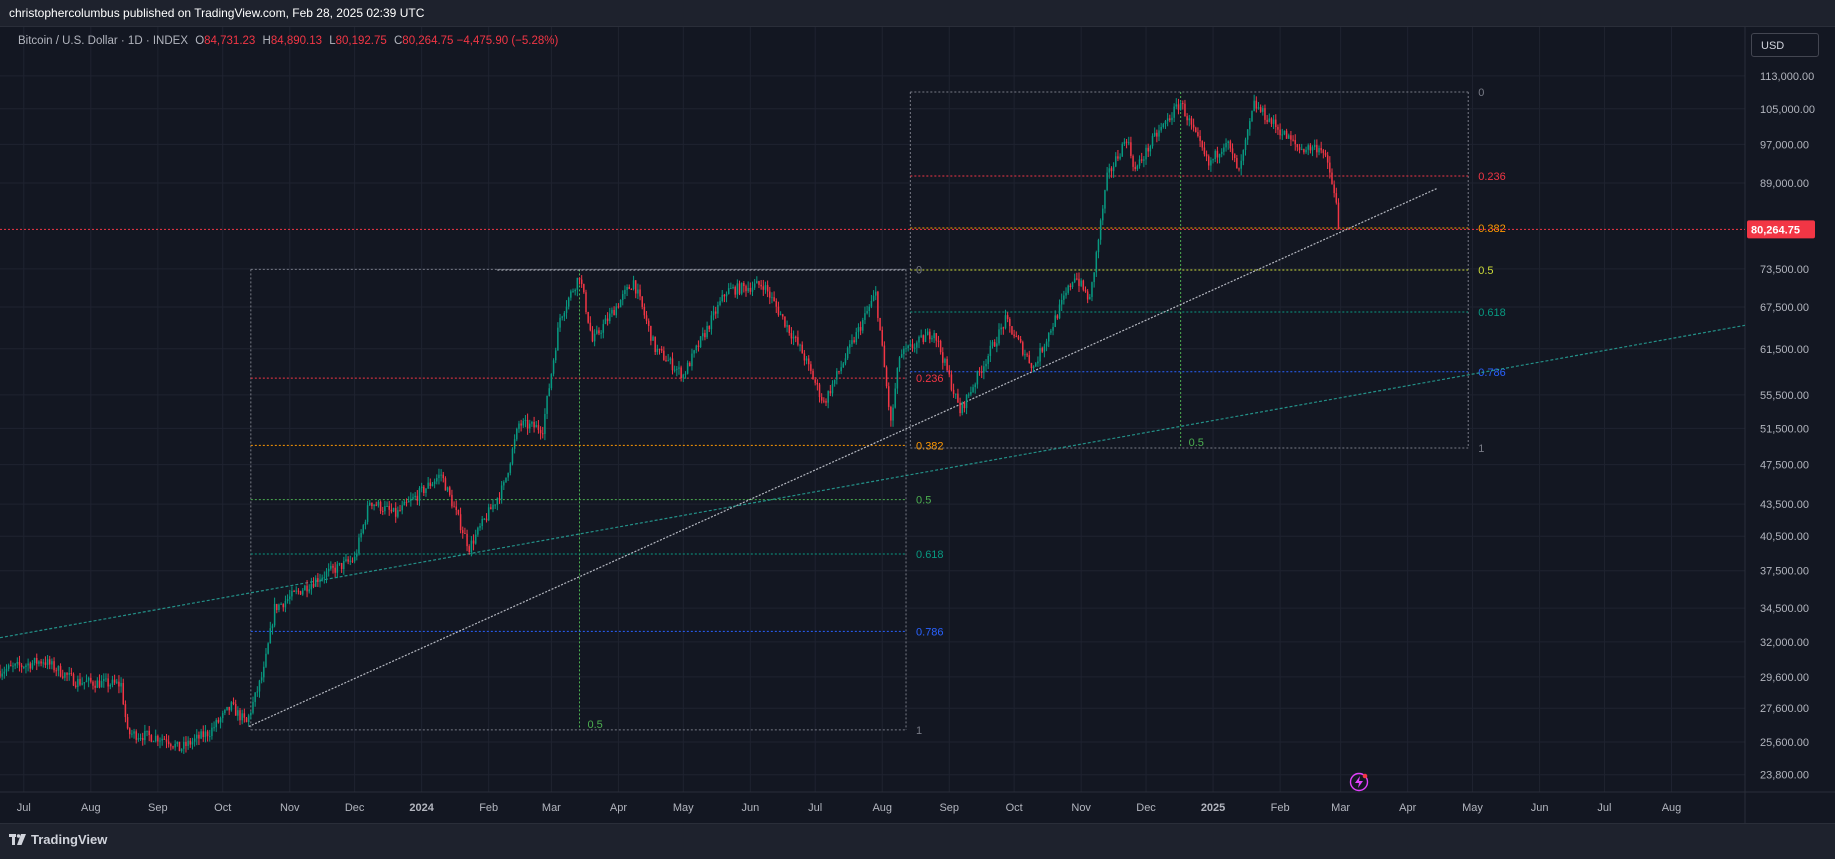 Image resolution: width=1835 pixels, height=859 pixels. What do you see at coordinates (930, 632) in the screenshot?
I see `fib-level-label: 0.786` at bounding box center [930, 632].